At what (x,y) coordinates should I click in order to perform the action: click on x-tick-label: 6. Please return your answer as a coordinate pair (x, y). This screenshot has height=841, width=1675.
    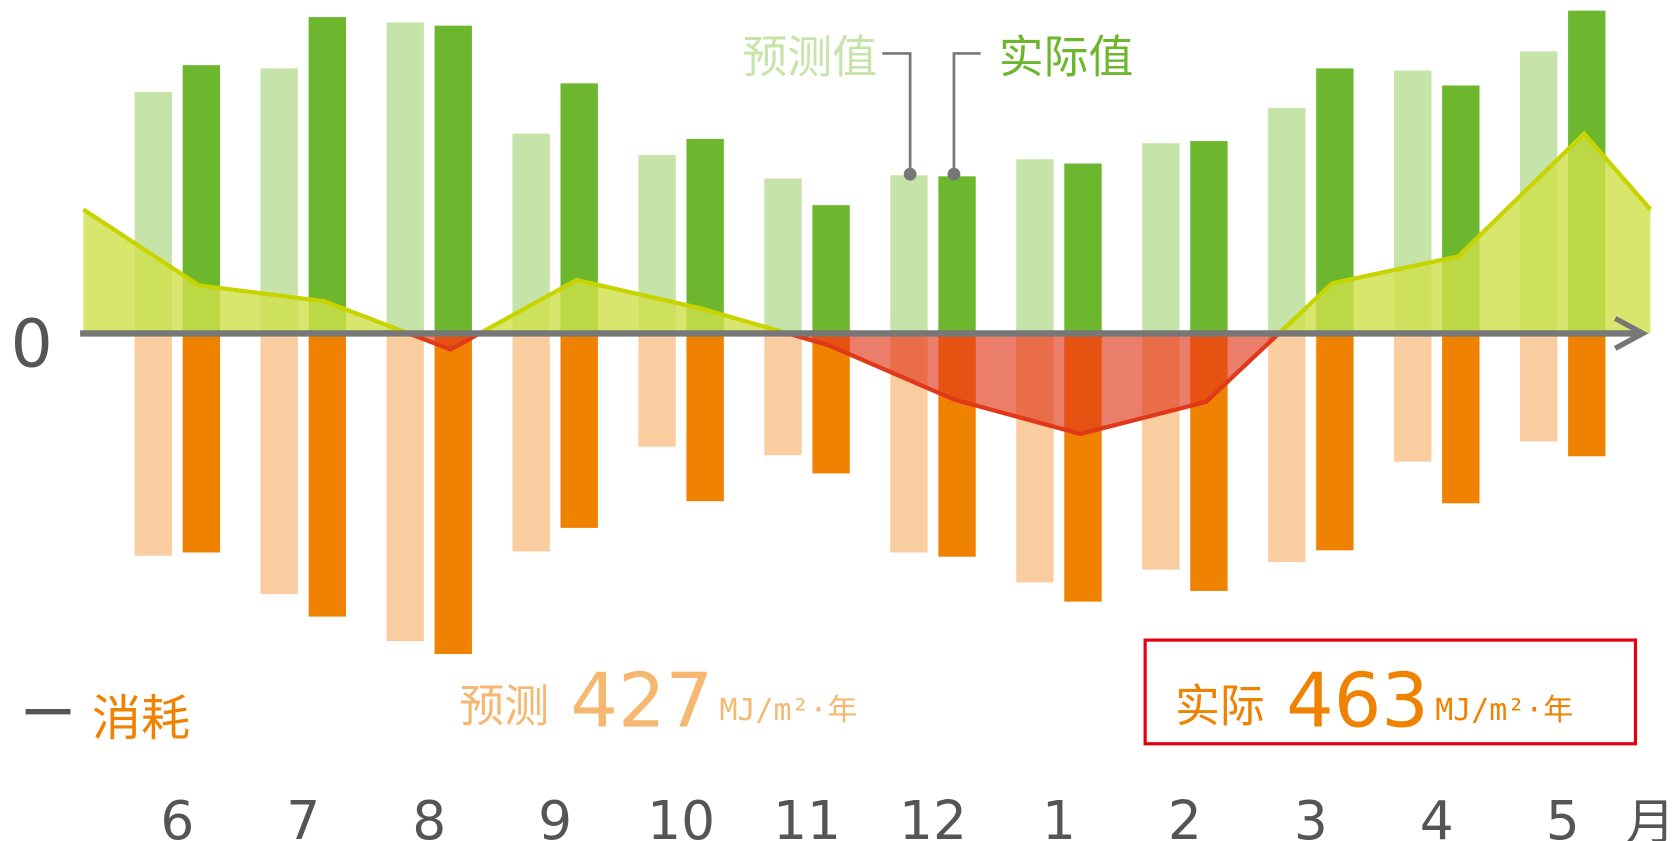
    Looking at the image, I should click on (177, 815).